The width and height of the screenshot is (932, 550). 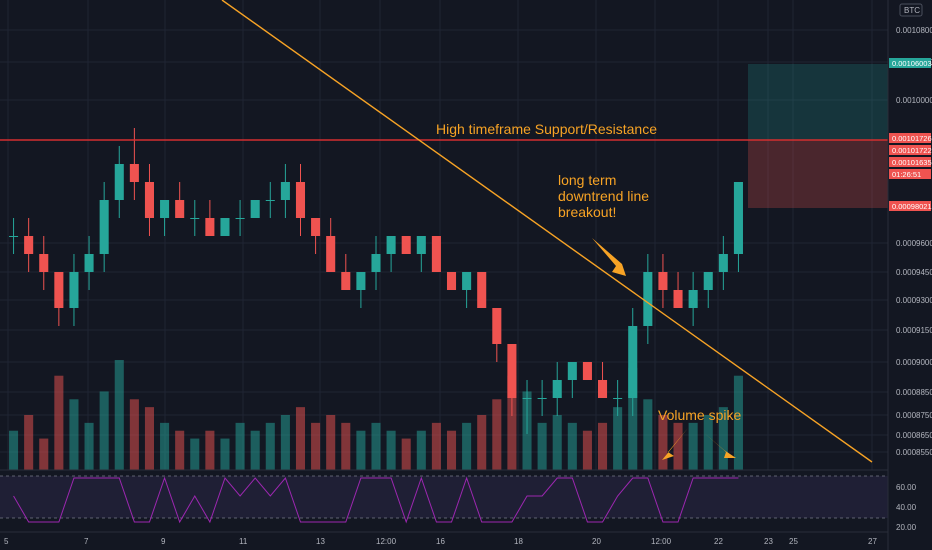 I want to click on volume-arrow-left, so click(x=675, y=444).